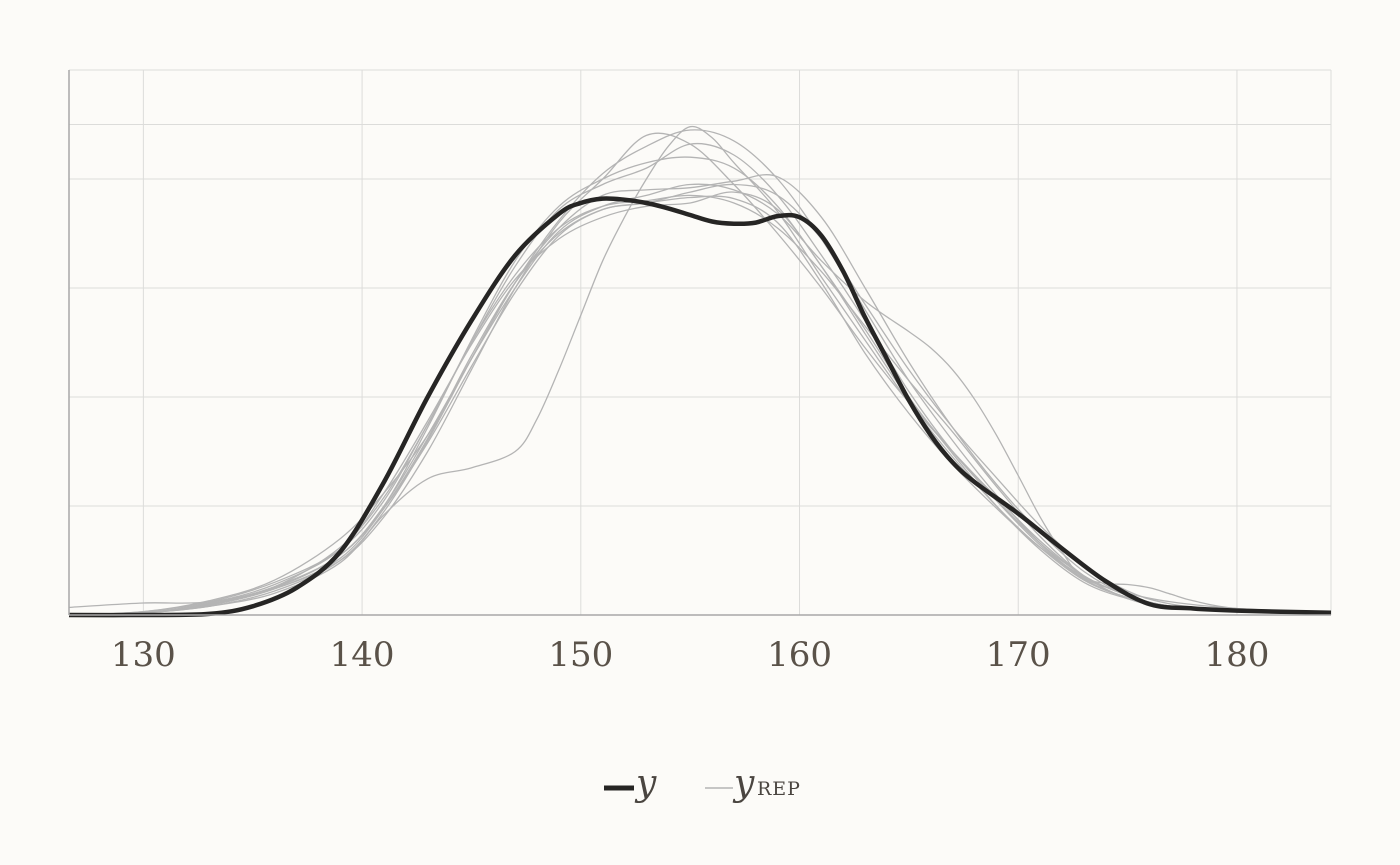 Image resolution: width=1400 pixels, height=865 pixels. What do you see at coordinates (580, 655) in the screenshot?
I see `x-tick-label: 150` at bounding box center [580, 655].